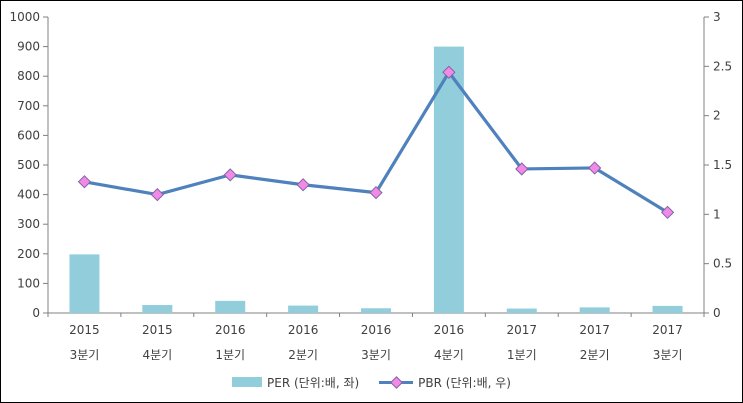 This screenshot has width=743, height=403. What do you see at coordinates (313, 382) in the screenshot?
I see `legend-label-per: PER (단위:배, 좌)` at bounding box center [313, 382].